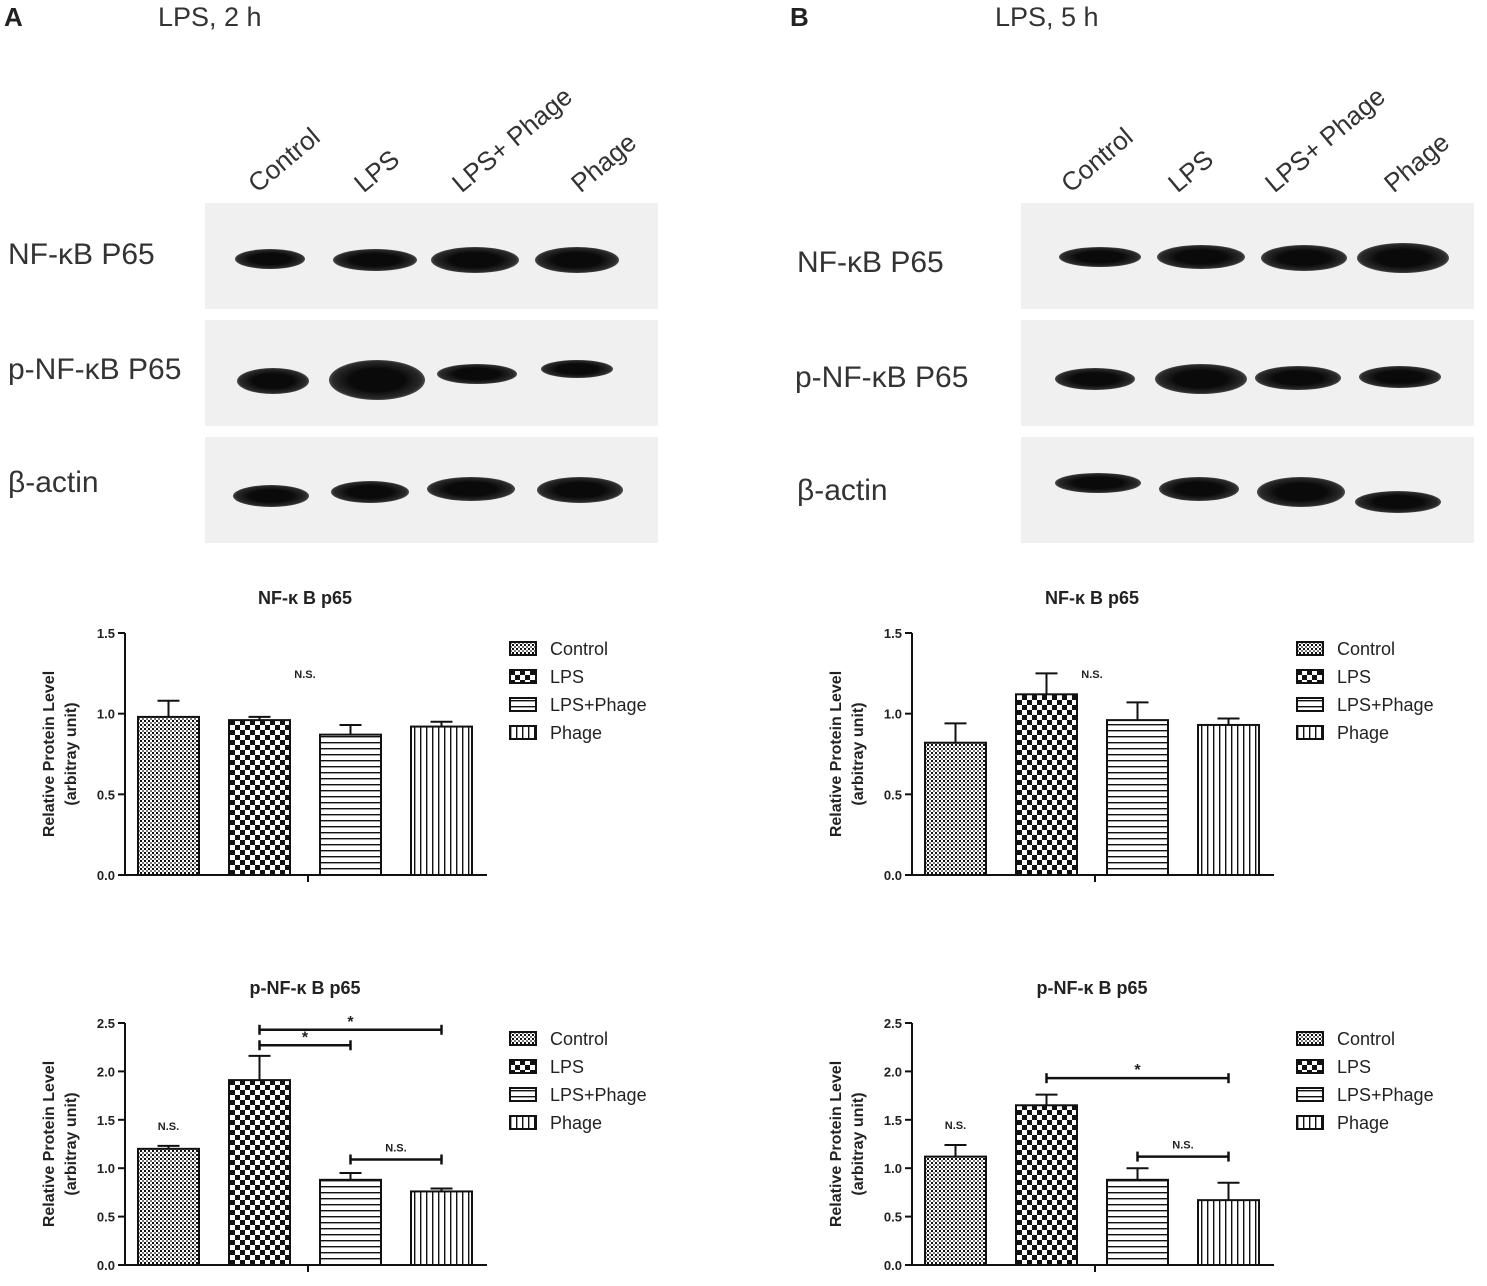 The width and height of the screenshot is (1487, 1286). Describe the element at coordinates (305, 598) in the screenshot. I see `chart-title: NF-κ B p65` at that location.